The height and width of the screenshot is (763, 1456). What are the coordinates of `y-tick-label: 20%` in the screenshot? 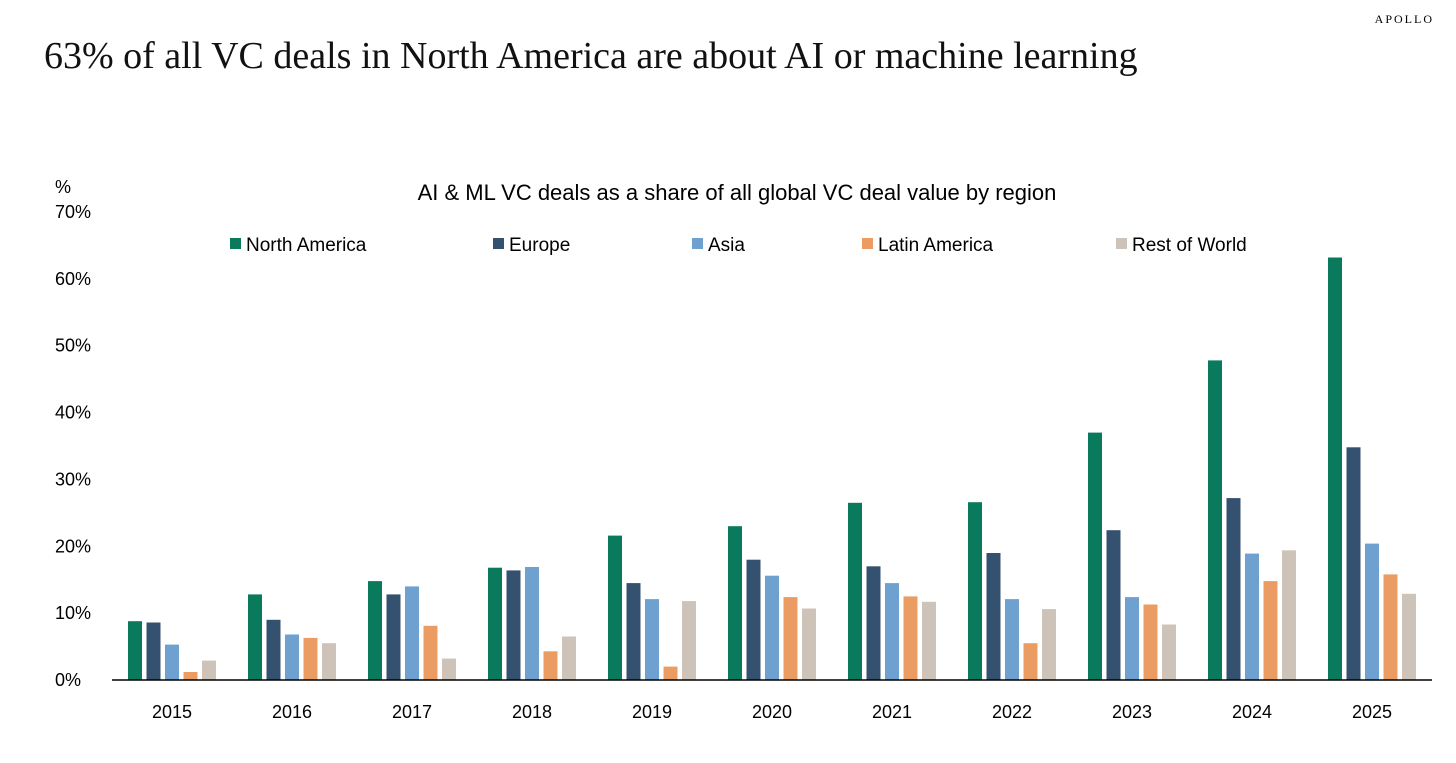 It's located at (73, 546).